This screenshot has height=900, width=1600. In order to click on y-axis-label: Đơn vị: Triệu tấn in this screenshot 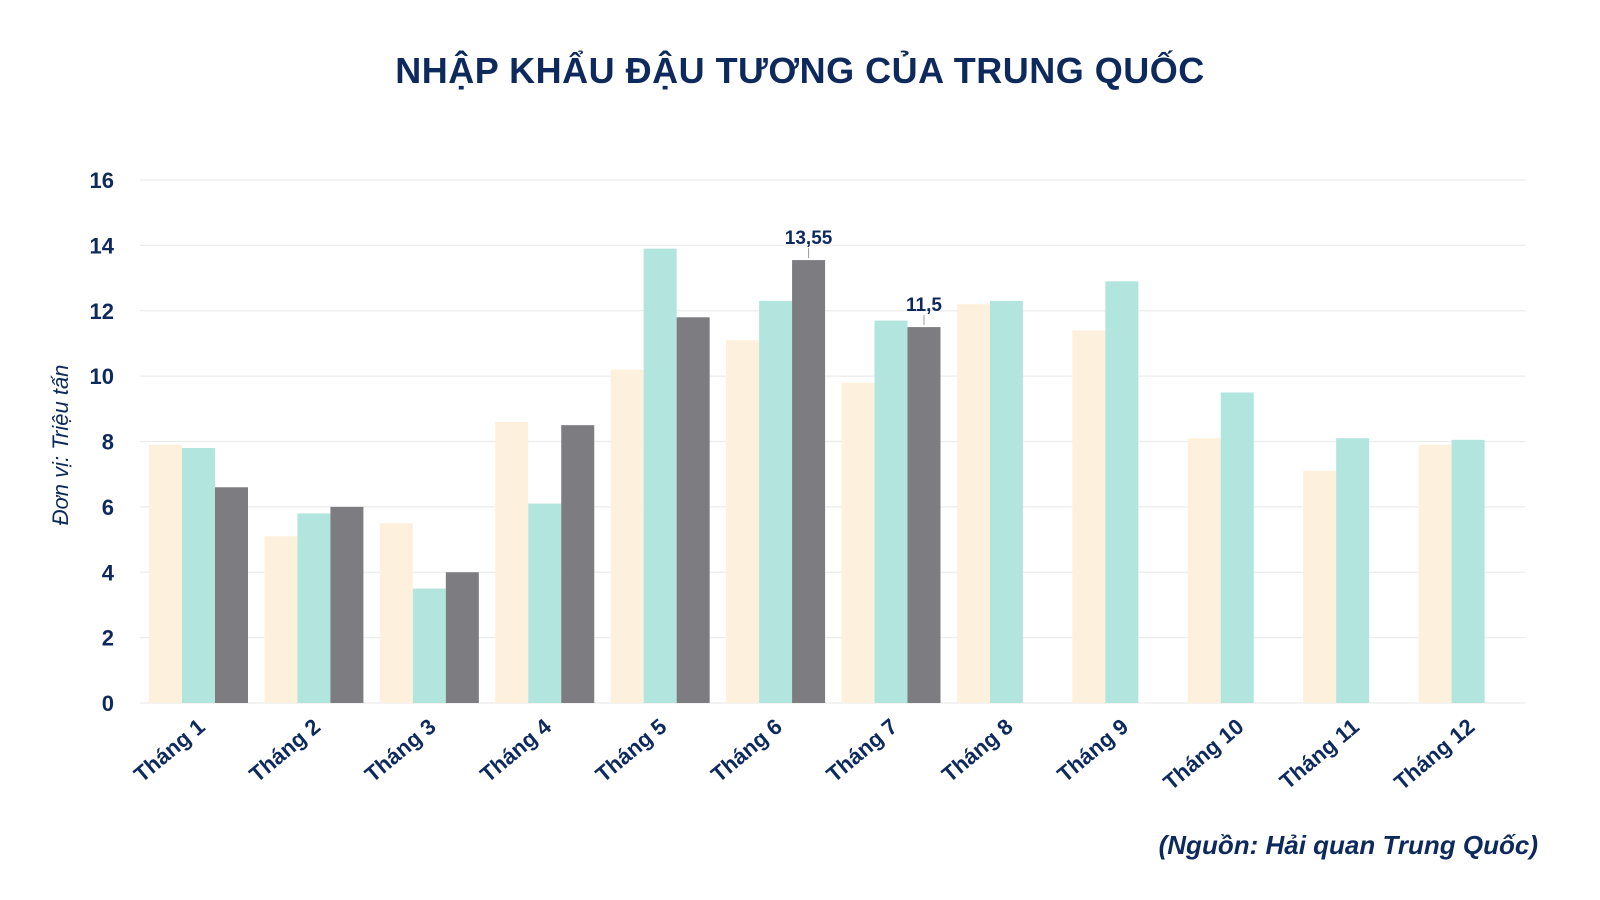, I will do `click(60, 445)`.